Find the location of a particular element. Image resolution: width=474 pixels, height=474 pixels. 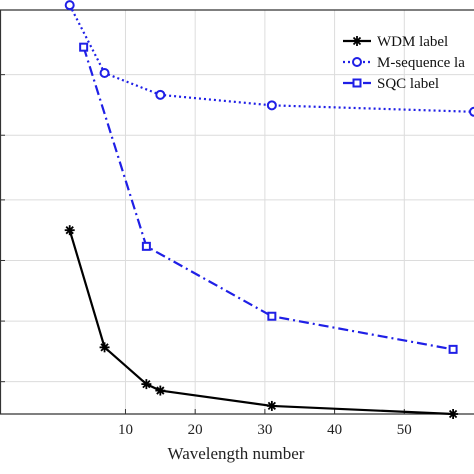

x-tick-label: 10 is located at coordinates (125, 430).